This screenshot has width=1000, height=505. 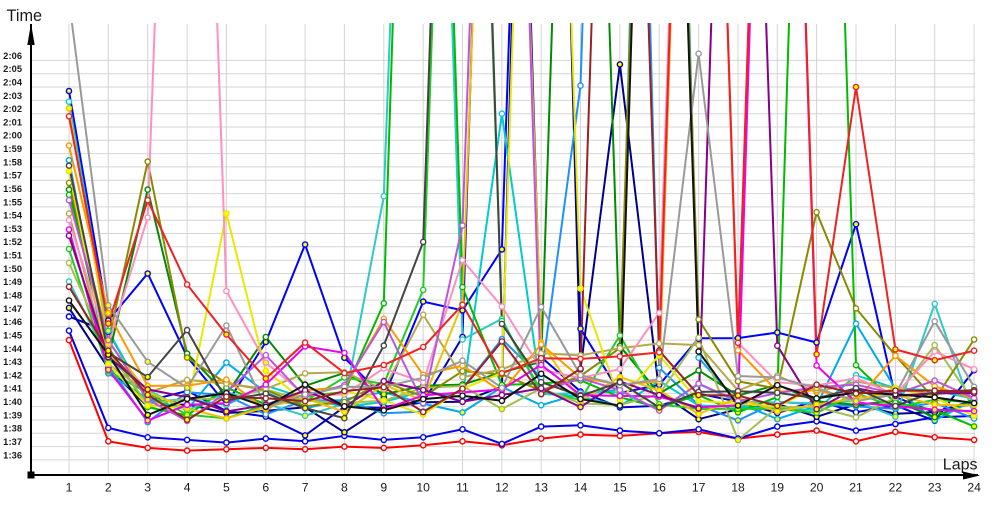 I want to click on svg-text: 23, so click(x=935, y=488).